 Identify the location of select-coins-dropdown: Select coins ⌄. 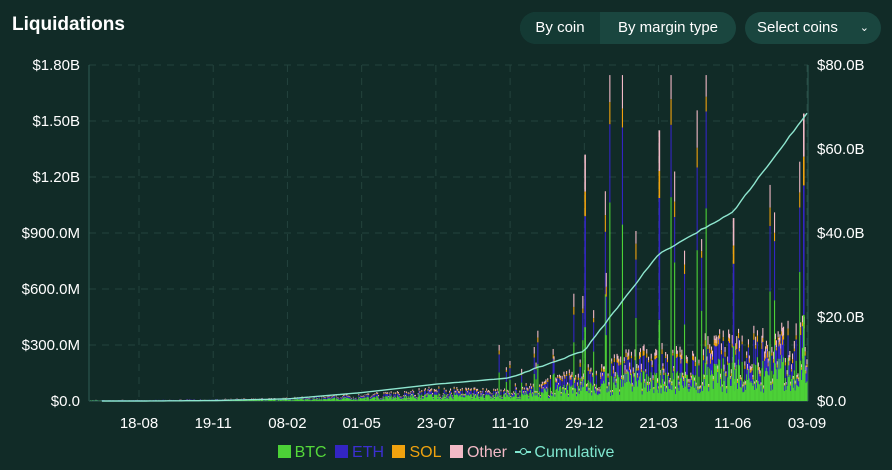
(813, 28).